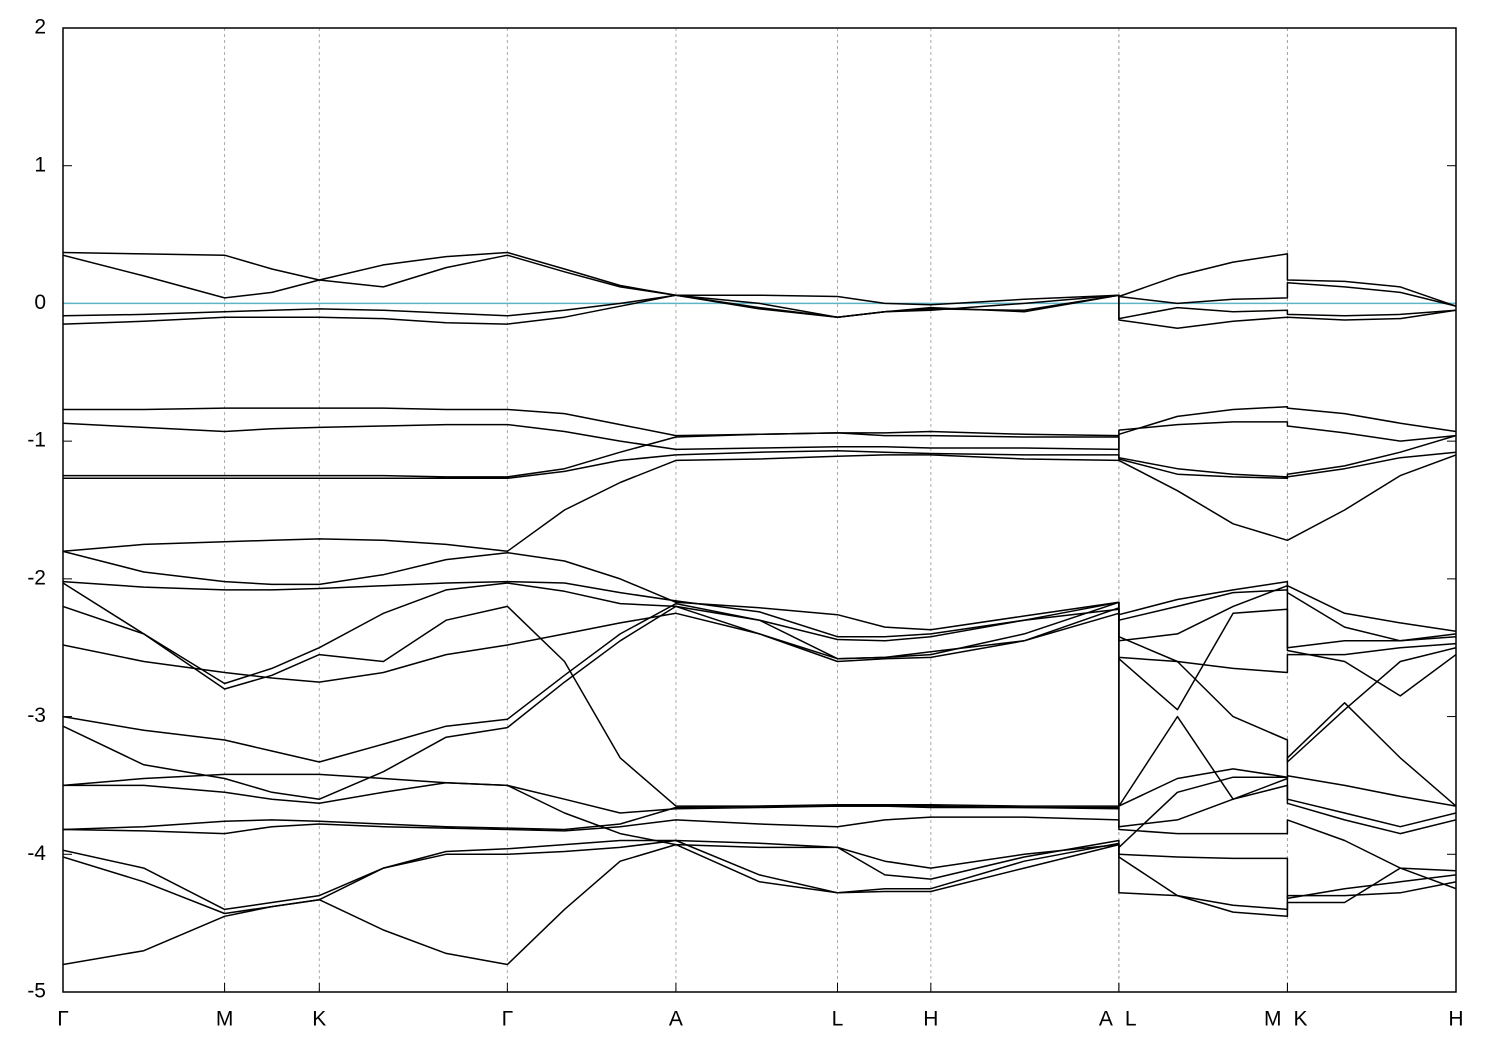 Image resolution: width=1500 pixels, height=1050 pixels. I want to click on y-tick-label: -3, so click(36, 715).